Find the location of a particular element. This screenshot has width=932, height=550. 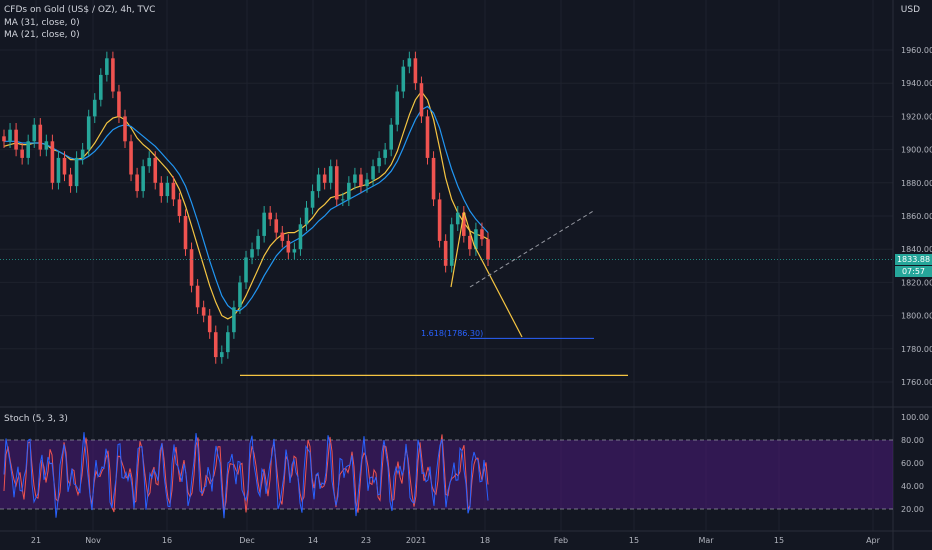

x-tick-label: Dec is located at coordinates (246, 540).